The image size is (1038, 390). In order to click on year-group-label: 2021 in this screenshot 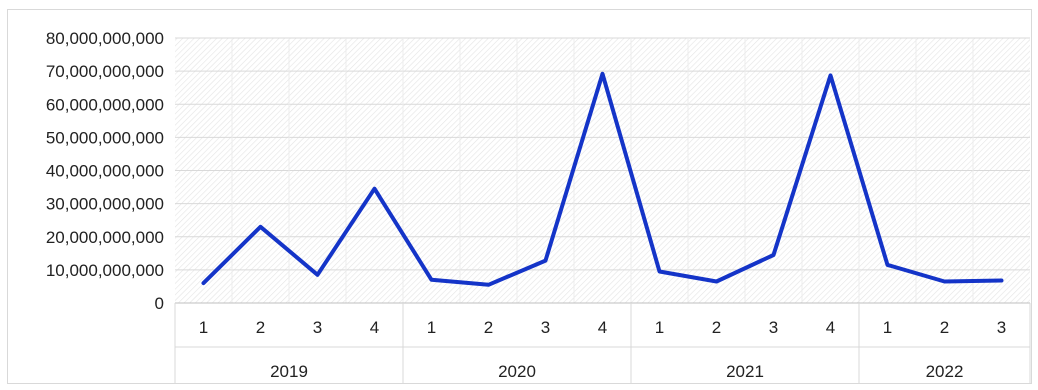, I will do `click(745, 371)`.